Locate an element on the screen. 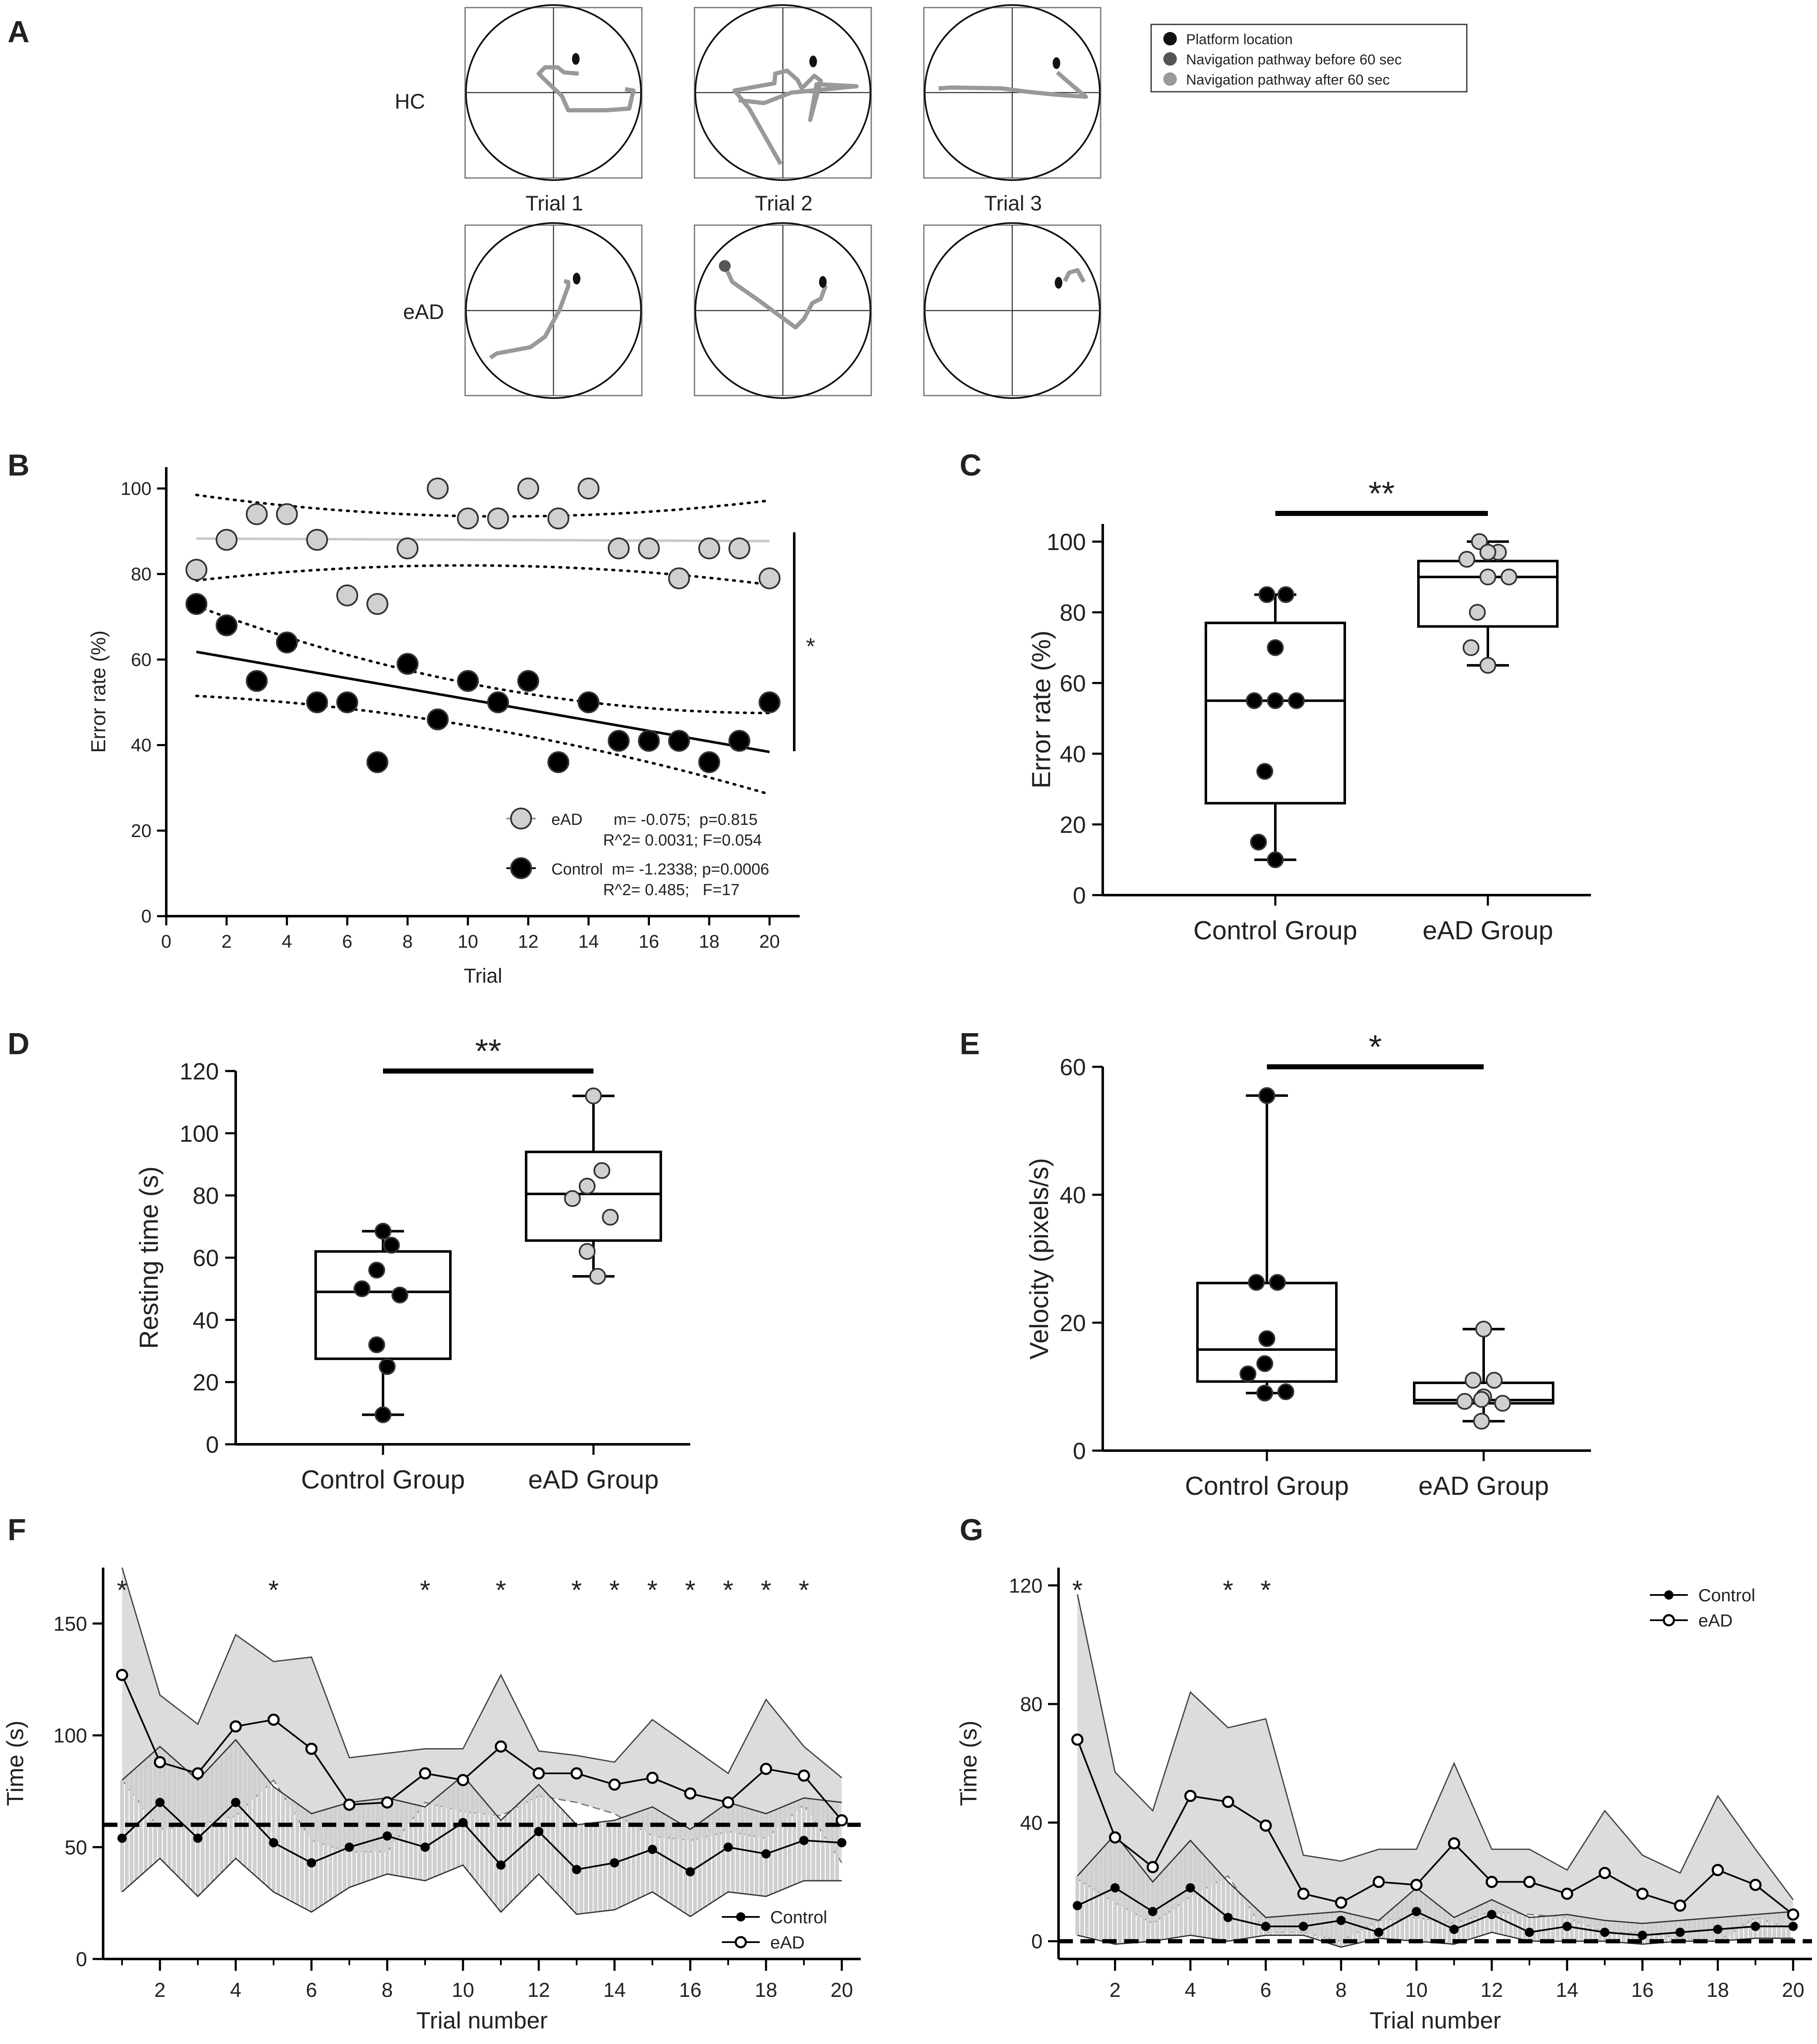  x-tick-label-g: 8 is located at coordinates (1341, 1990).